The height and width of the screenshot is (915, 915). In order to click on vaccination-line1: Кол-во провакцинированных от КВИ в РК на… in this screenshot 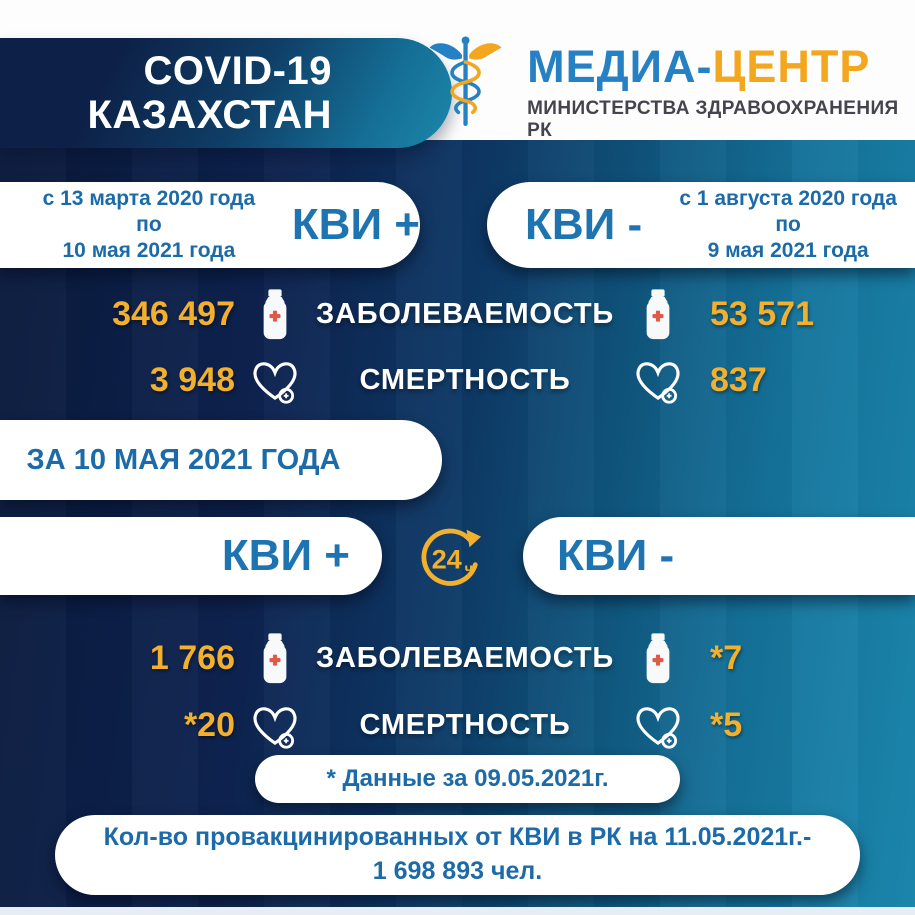, I will do `click(457, 837)`.